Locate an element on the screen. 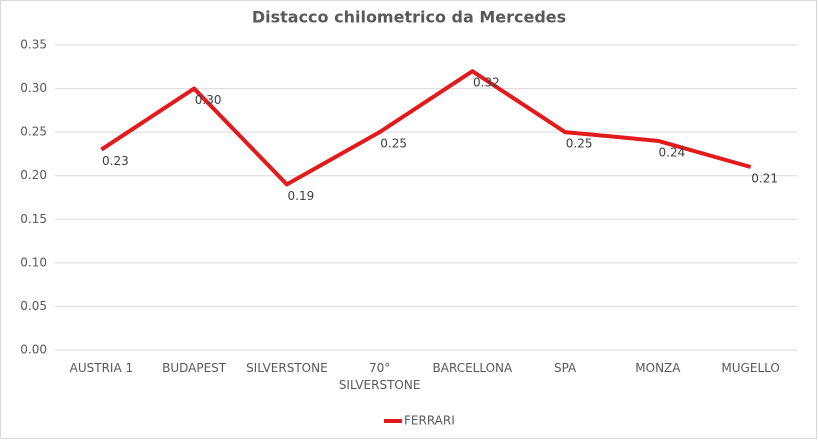 This screenshot has width=818, height=440. y-tick-label: 0.20 is located at coordinates (33, 175).